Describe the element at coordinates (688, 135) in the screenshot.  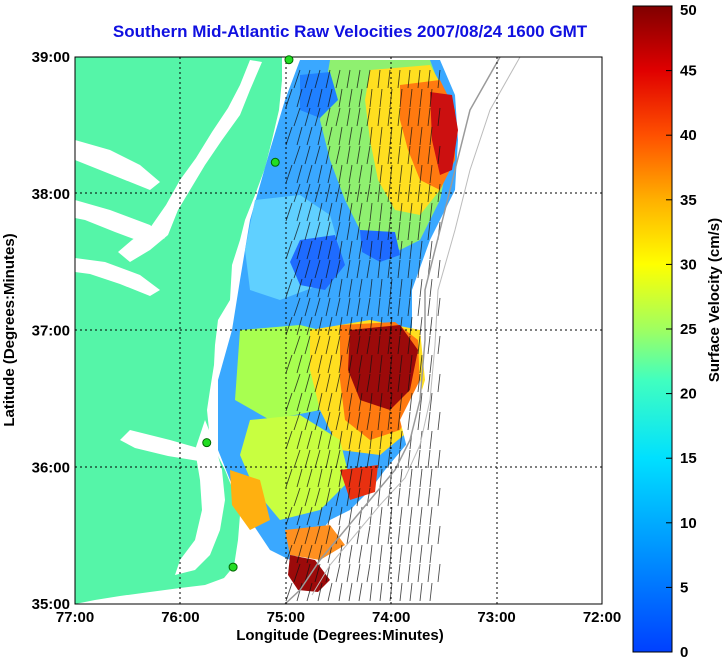
I see `colorbar-tick-label: 40` at that location.